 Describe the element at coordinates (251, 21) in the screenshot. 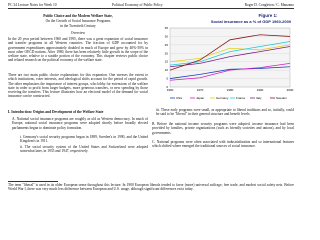

I see `chart-subtitle: Social insurance as a % of GDP 1960-2000` at that location.